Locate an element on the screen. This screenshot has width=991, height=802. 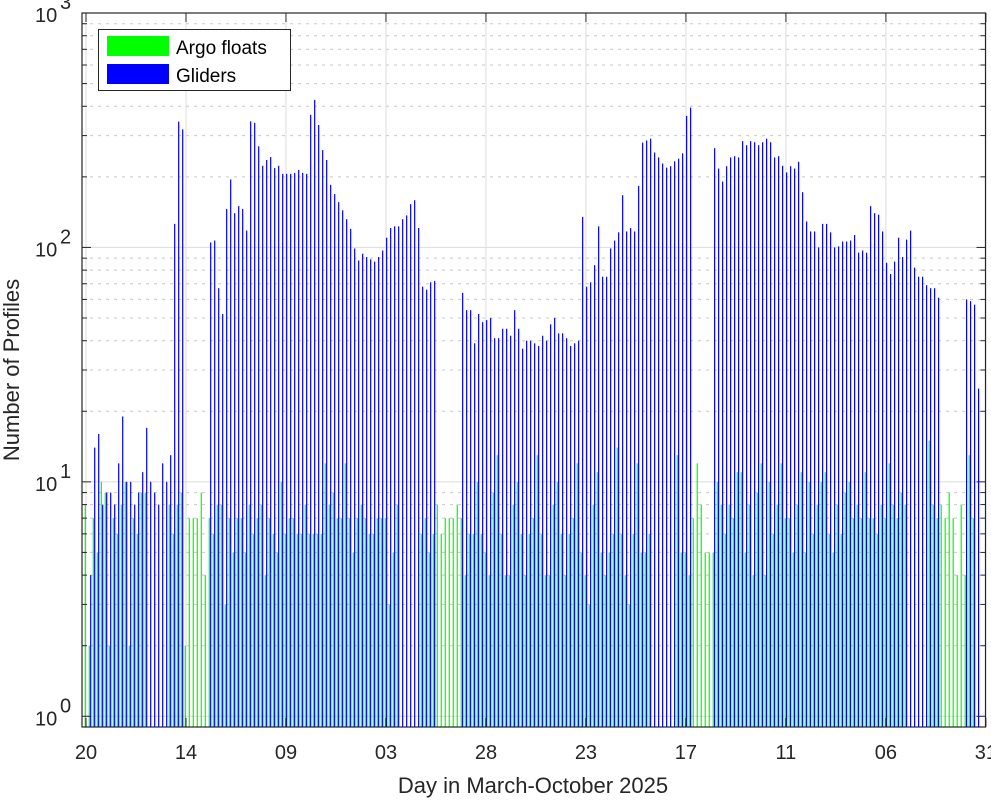
y-tick-exponent: 0 is located at coordinates (65, 706).